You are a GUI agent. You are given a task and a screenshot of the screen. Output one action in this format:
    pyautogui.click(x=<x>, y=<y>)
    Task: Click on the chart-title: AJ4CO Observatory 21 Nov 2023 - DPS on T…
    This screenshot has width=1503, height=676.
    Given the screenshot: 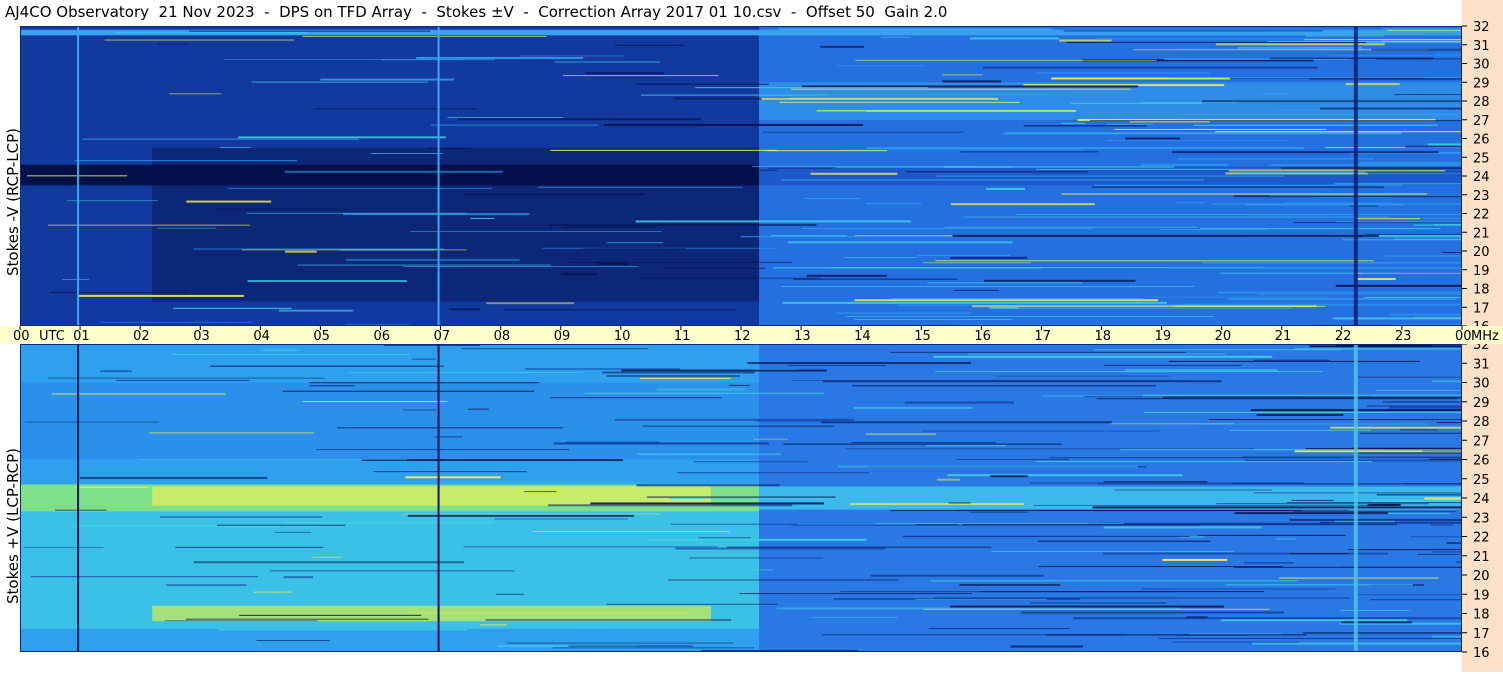 What is the action you would take?
    pyautogui.click(x=476, y=12)
    